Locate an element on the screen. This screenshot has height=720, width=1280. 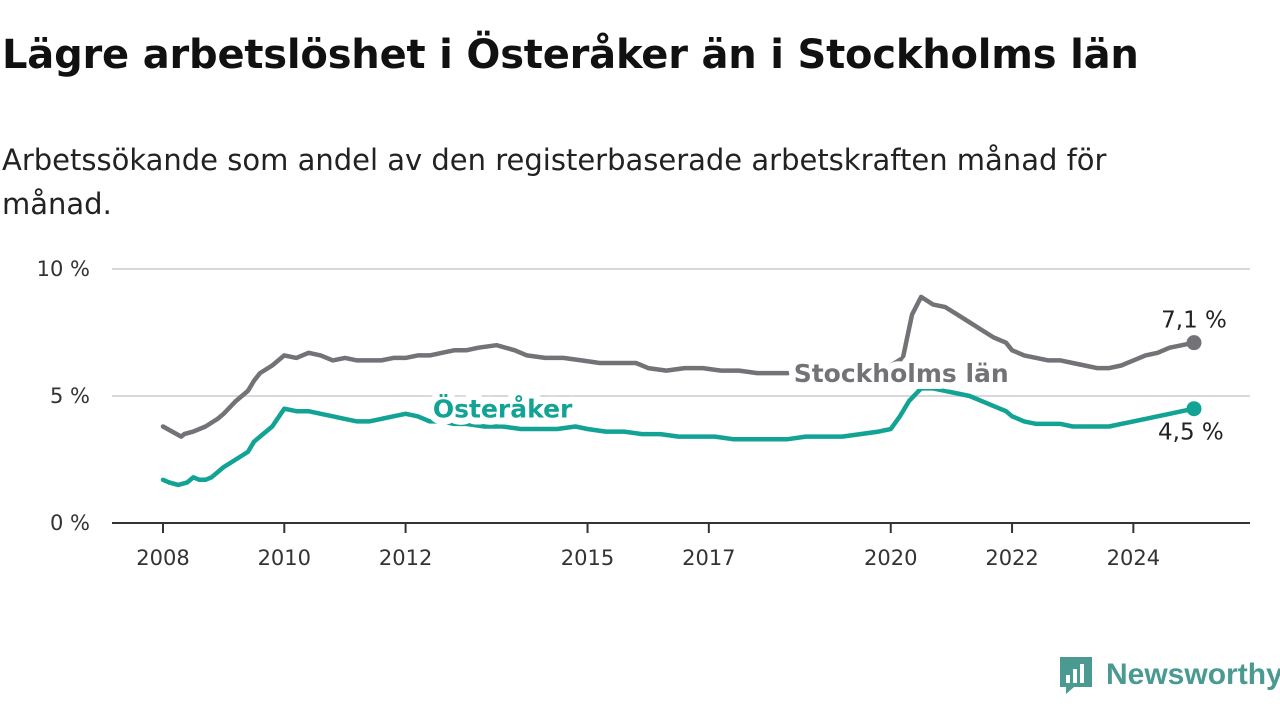
brand-name: Newsworthy is located at coordinates (1193, 674).